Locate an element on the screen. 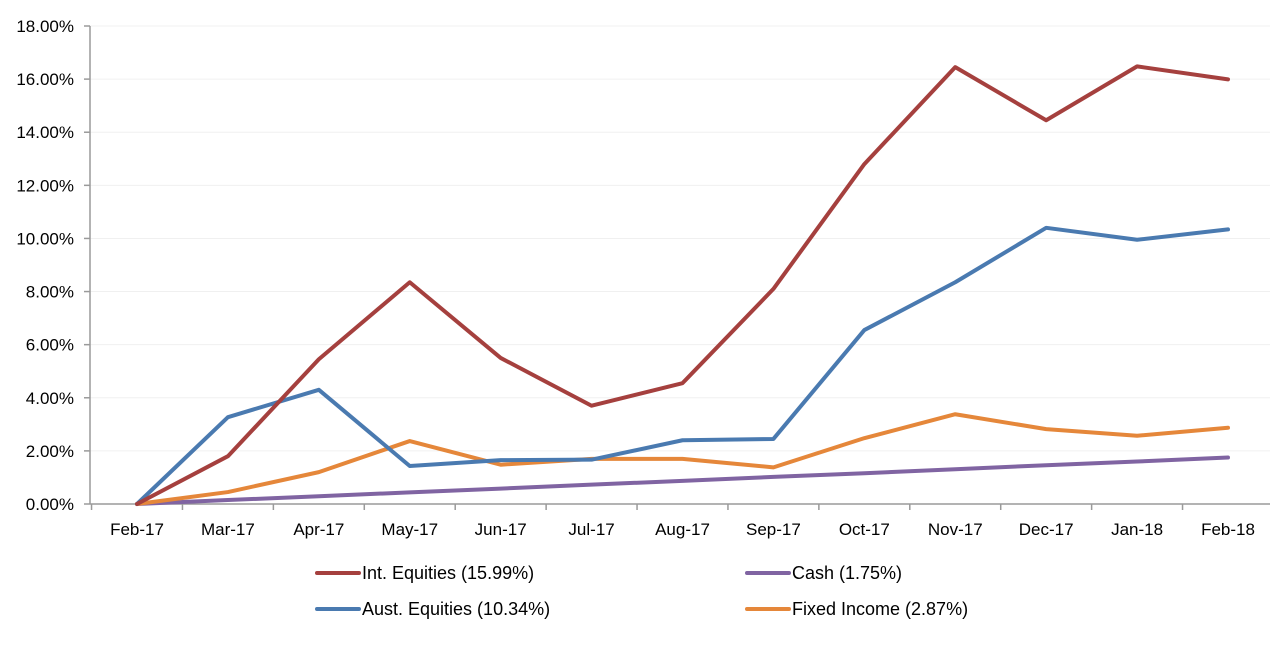 The image size is (1275, 661). y-tick-label: 6.00% is located at coordinates (50, 345).